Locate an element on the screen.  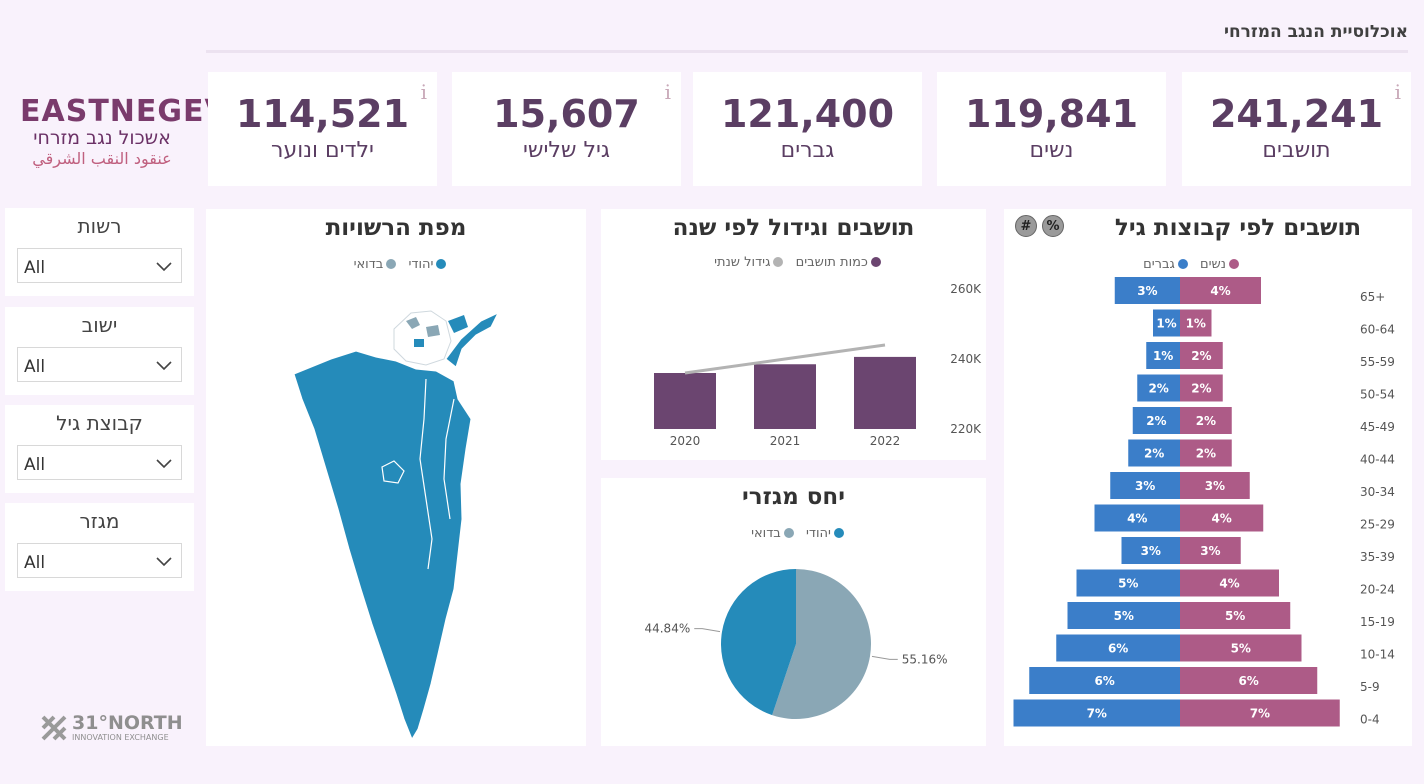
women-data-label: 4% is located at coordinates (1220, 291).